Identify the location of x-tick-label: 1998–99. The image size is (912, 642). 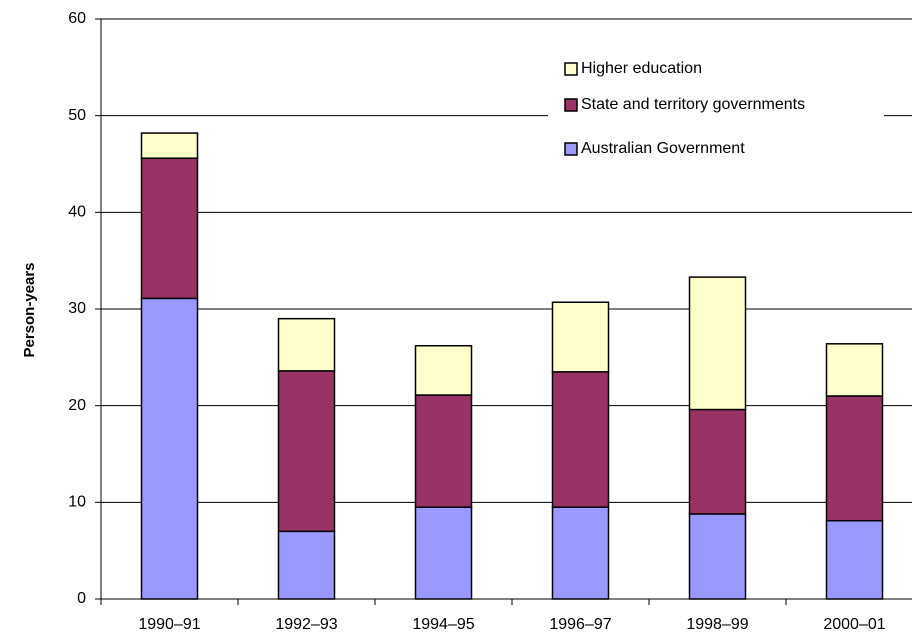
(717, 624).